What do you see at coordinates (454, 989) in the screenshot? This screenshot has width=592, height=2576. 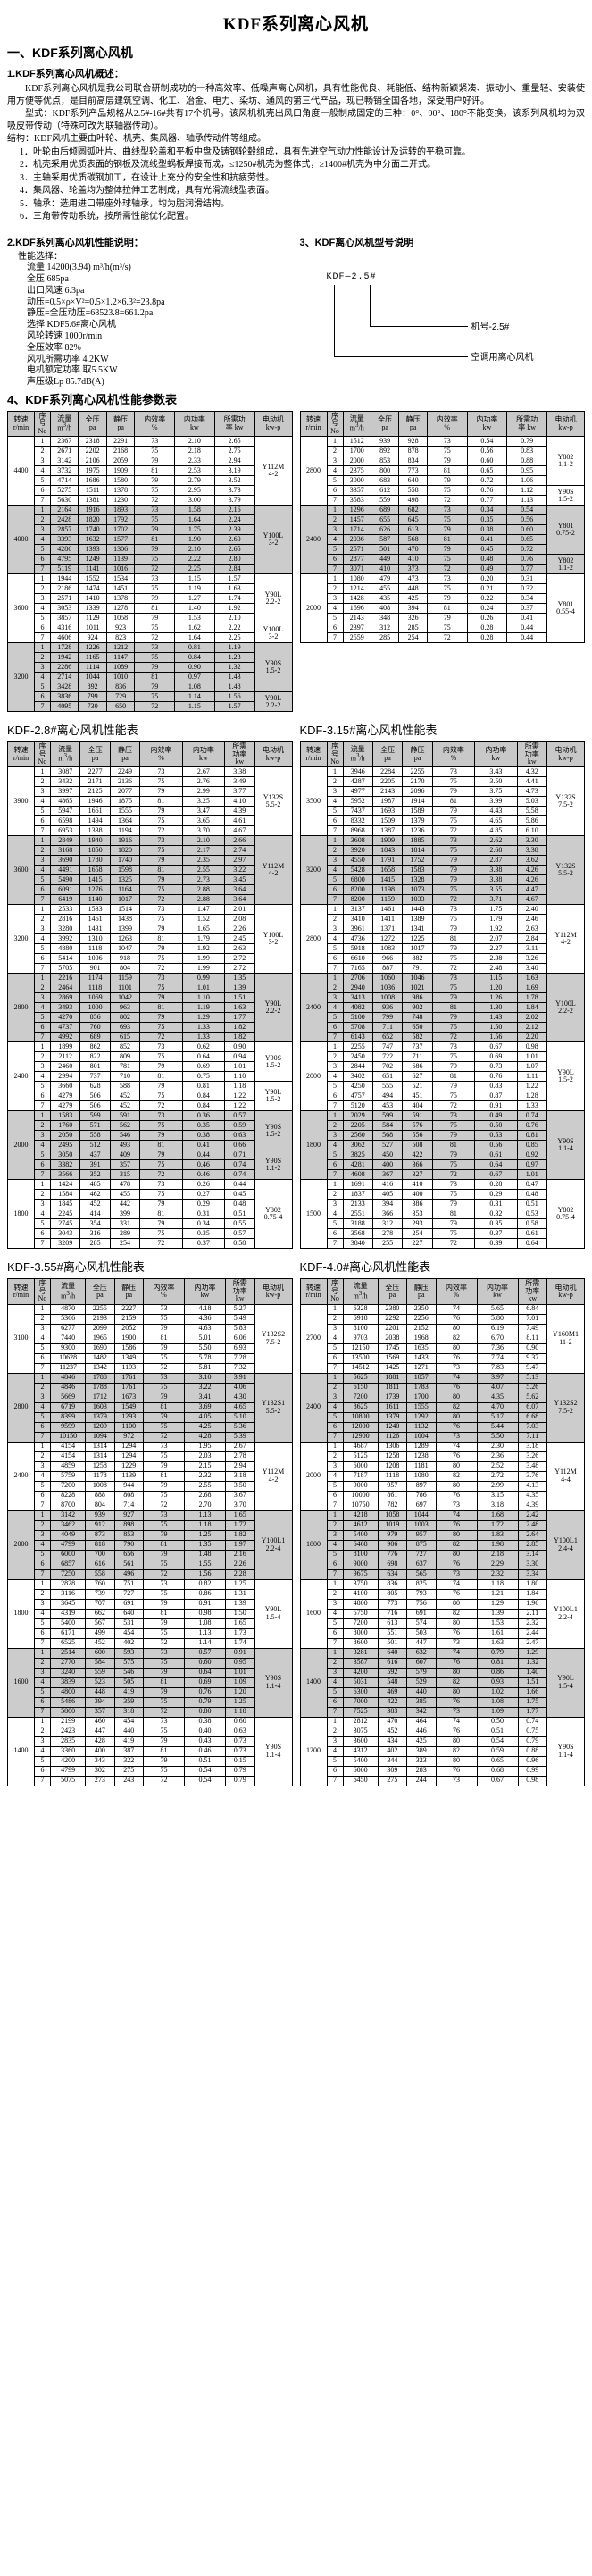 I see `cell-efficiency: 75` at bounding box center [454, 989].